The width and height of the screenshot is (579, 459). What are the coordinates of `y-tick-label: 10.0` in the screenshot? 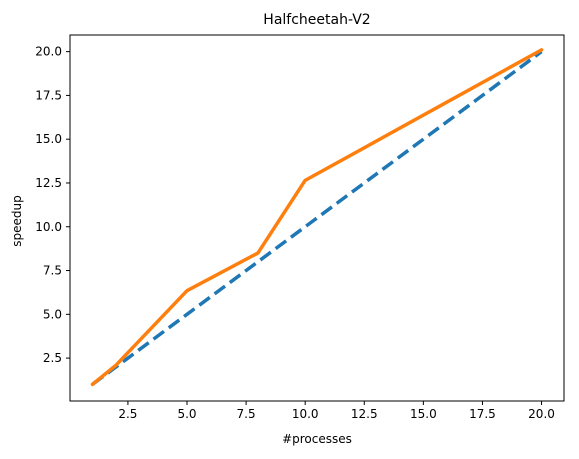 It's located at (48, 227).